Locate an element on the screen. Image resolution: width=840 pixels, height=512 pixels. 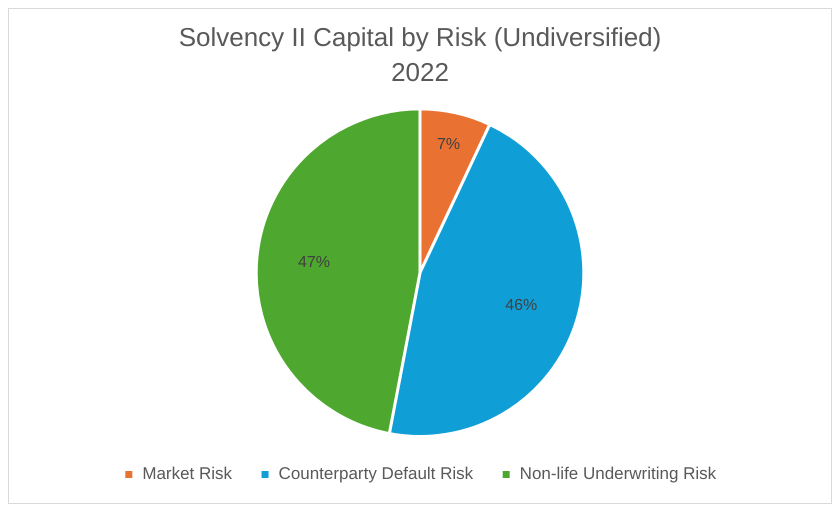
data-label: 46% is located at coordinates (521, 305).